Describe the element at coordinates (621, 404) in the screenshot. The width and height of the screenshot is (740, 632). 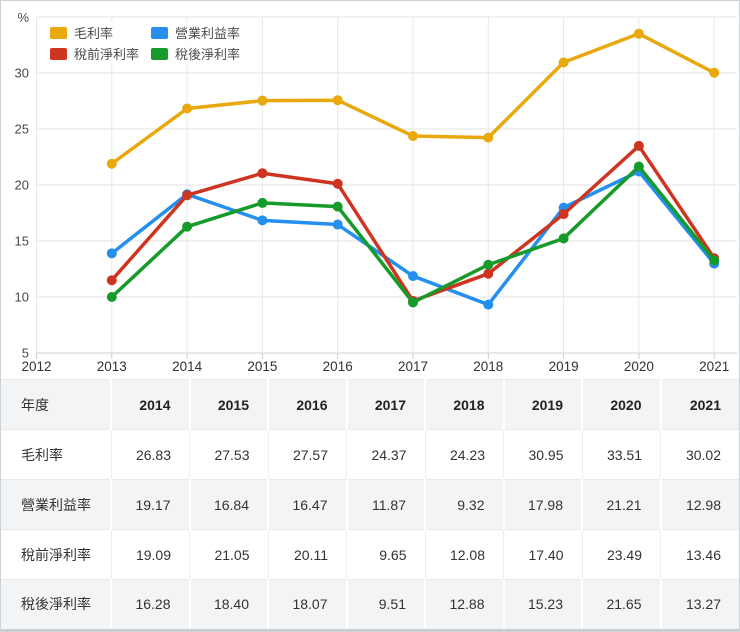
I see `year-column-header: 2020` at that location.